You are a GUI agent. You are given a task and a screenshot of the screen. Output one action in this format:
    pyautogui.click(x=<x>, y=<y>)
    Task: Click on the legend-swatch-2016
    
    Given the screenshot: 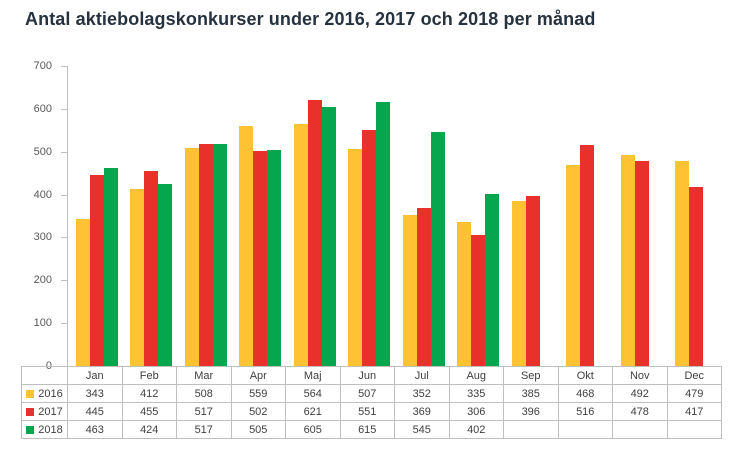 What is the action you would take?
    pyautogui.click(x=30, y=393)
    